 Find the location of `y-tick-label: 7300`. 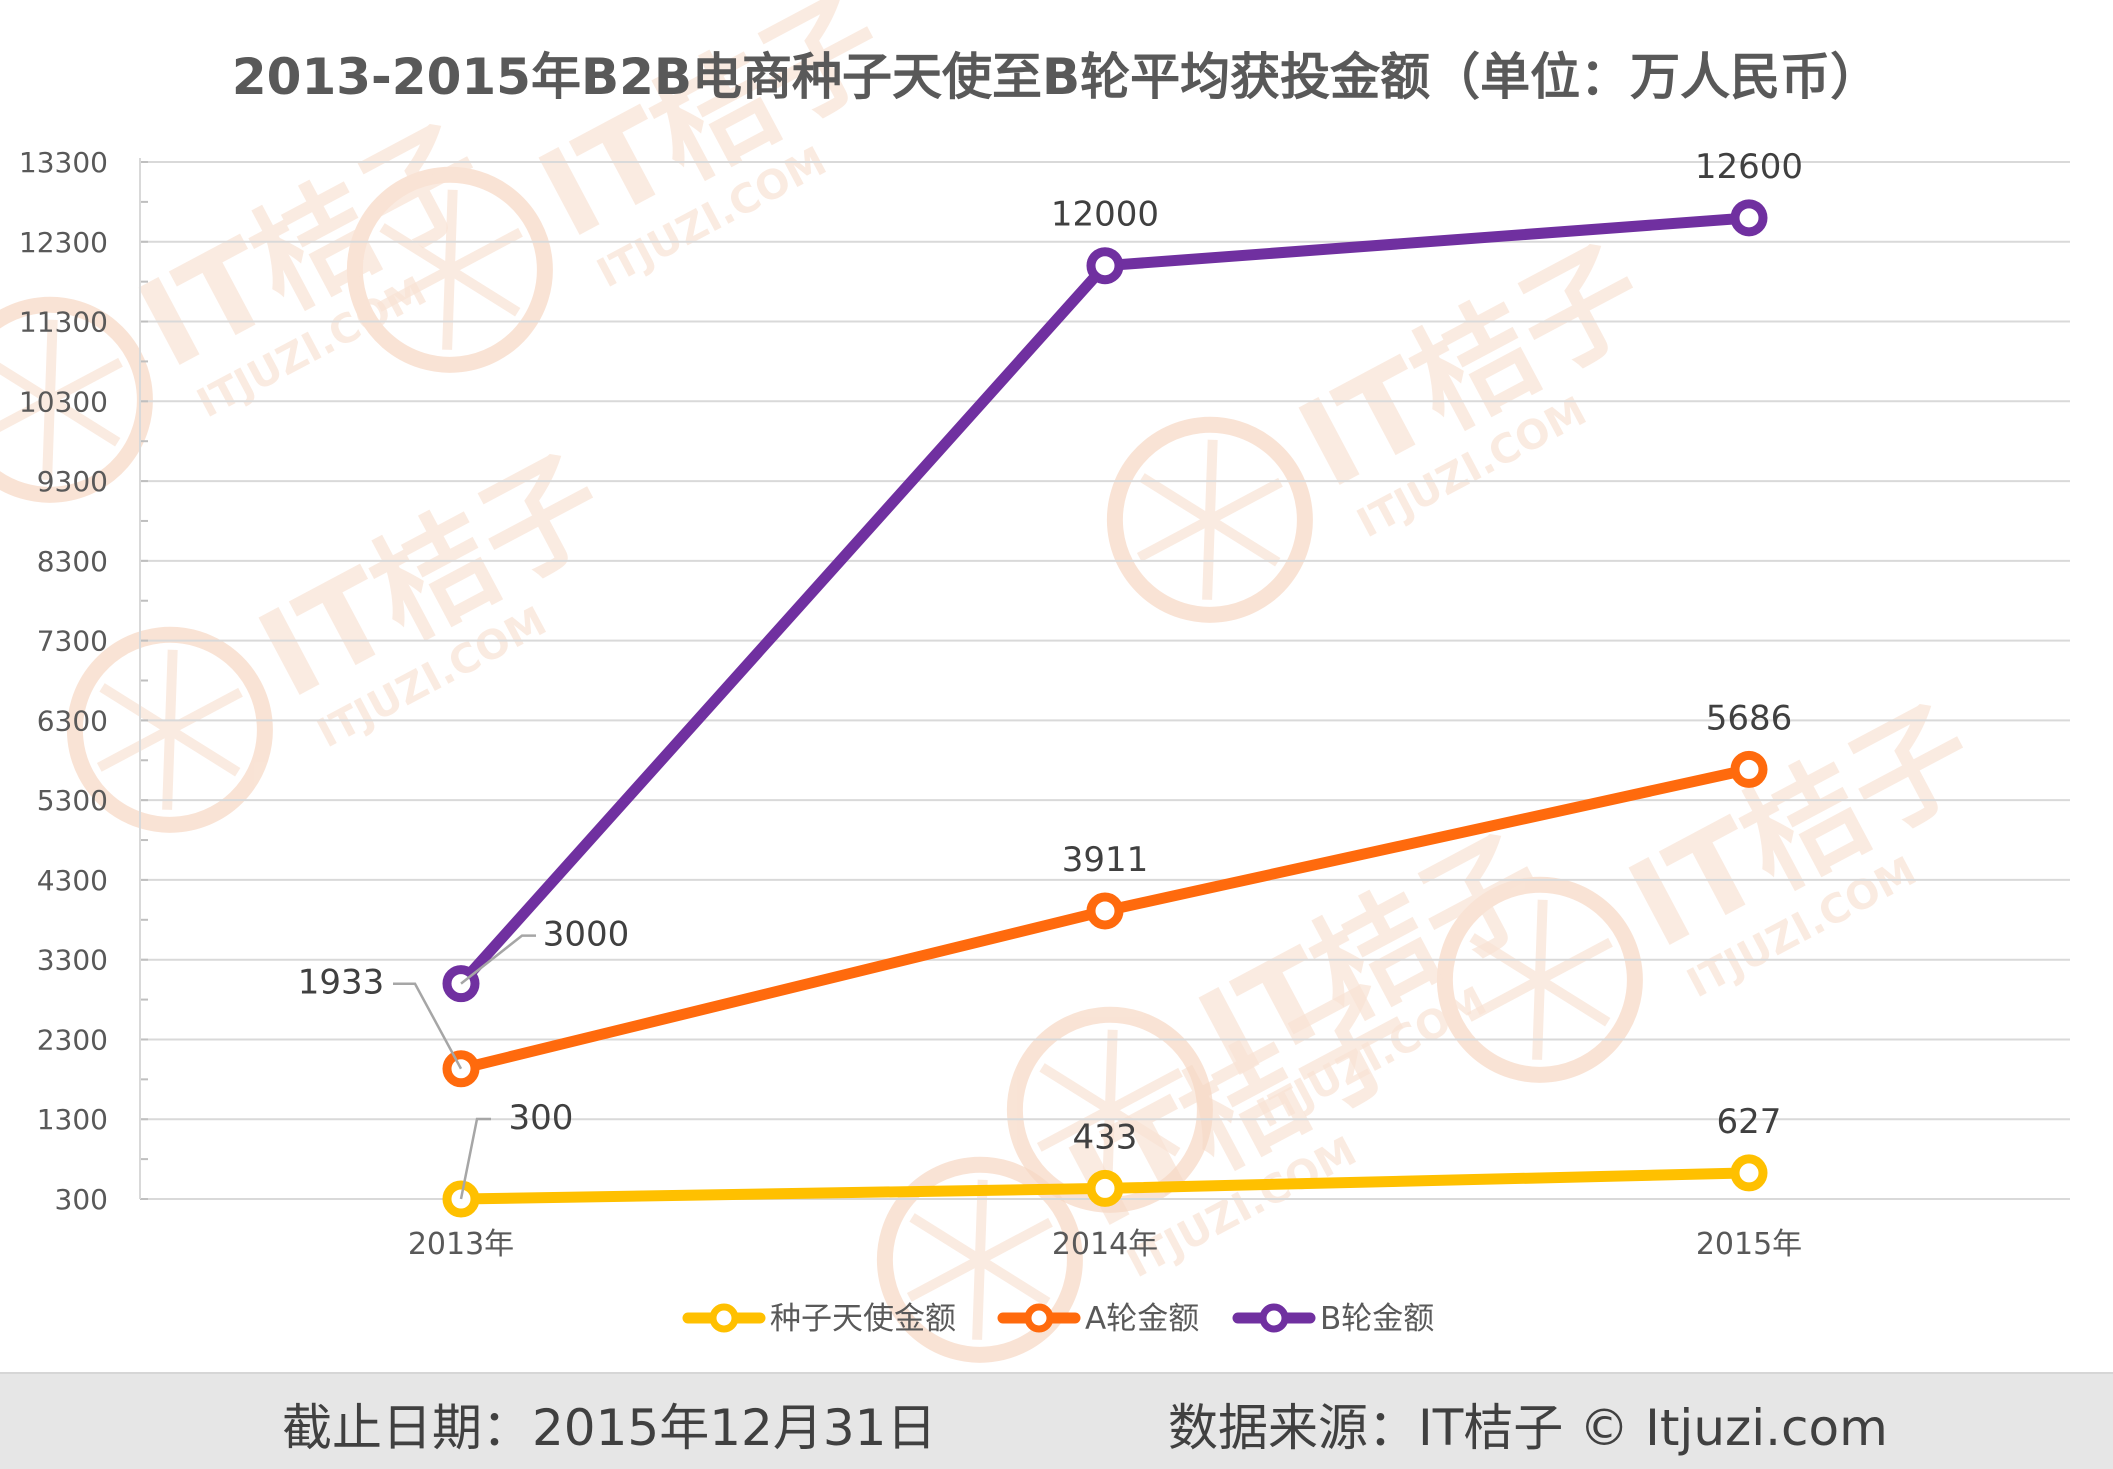

y-tick-label: 7300 is located at coordinates (72, 641).